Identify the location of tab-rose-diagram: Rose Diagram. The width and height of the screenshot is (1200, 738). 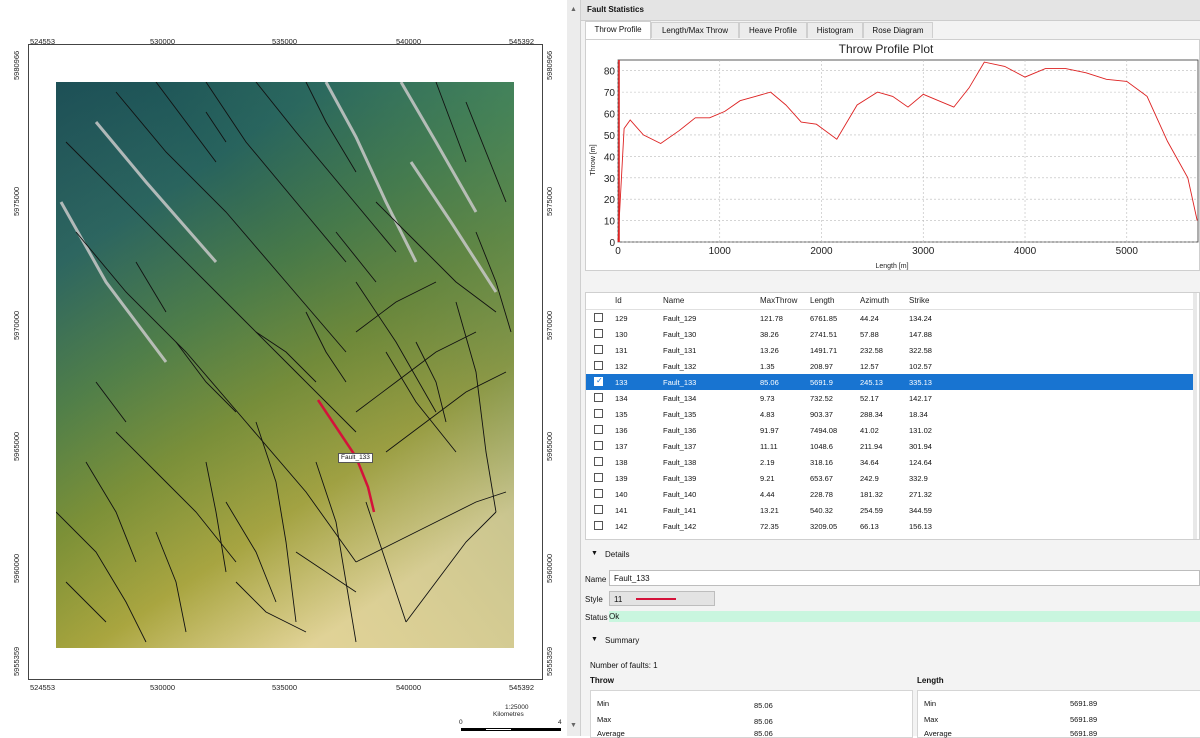
(898, 30).